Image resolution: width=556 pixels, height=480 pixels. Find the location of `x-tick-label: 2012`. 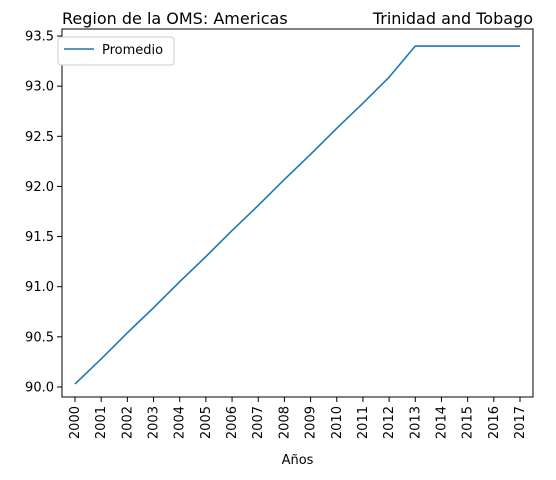

x-tick-label: 2012 is located at coordinates (389, 422).